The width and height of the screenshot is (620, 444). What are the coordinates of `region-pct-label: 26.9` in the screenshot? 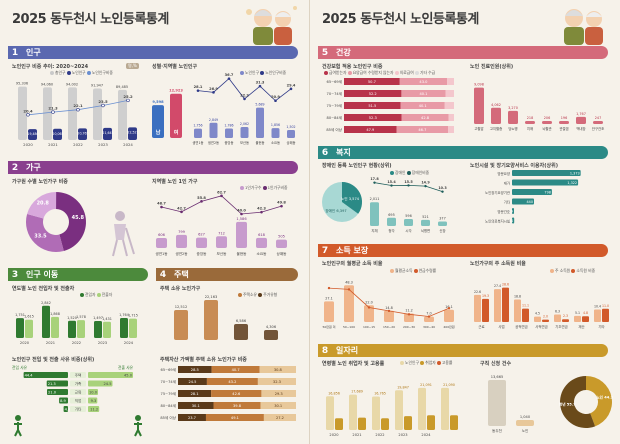 It's located at (213, 89).